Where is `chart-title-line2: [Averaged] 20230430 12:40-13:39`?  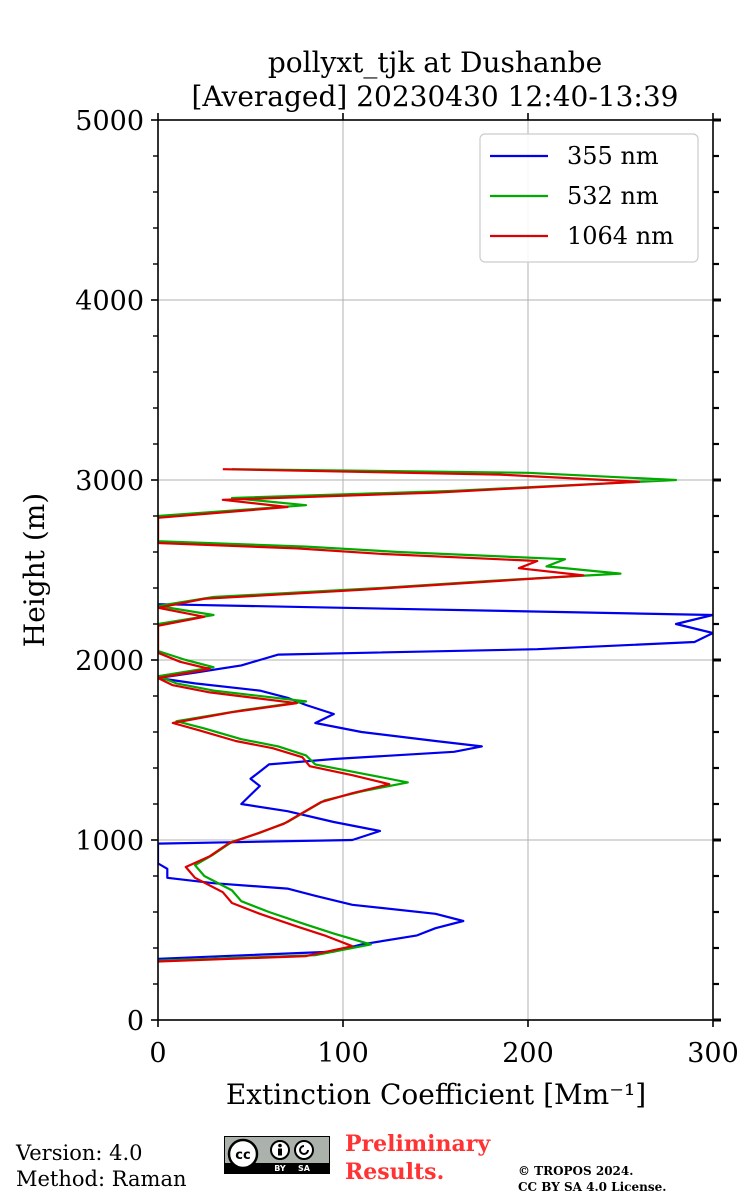
chart-title-line2: [Averaged] 20230430 12:40-13:39 is located at coordinates (435, 96).